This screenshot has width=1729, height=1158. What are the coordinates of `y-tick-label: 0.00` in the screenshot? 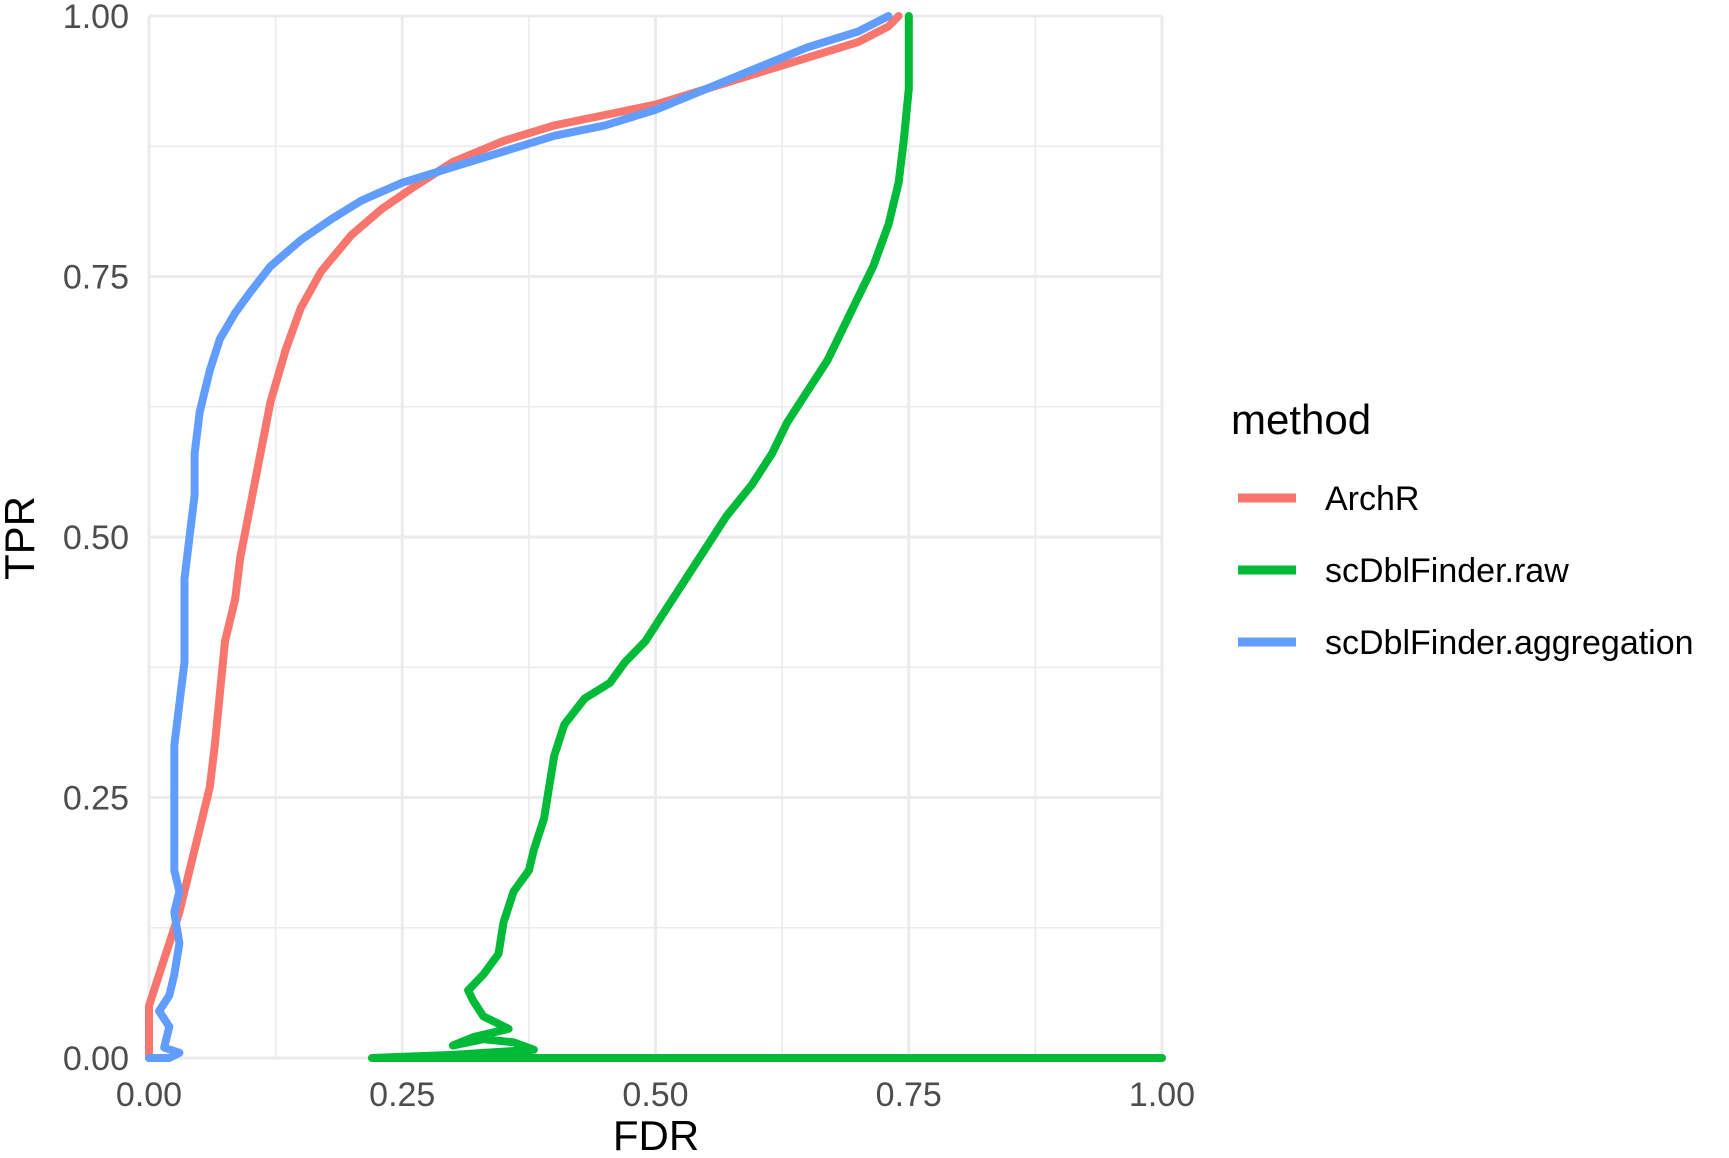 It's located at (96, 1059).